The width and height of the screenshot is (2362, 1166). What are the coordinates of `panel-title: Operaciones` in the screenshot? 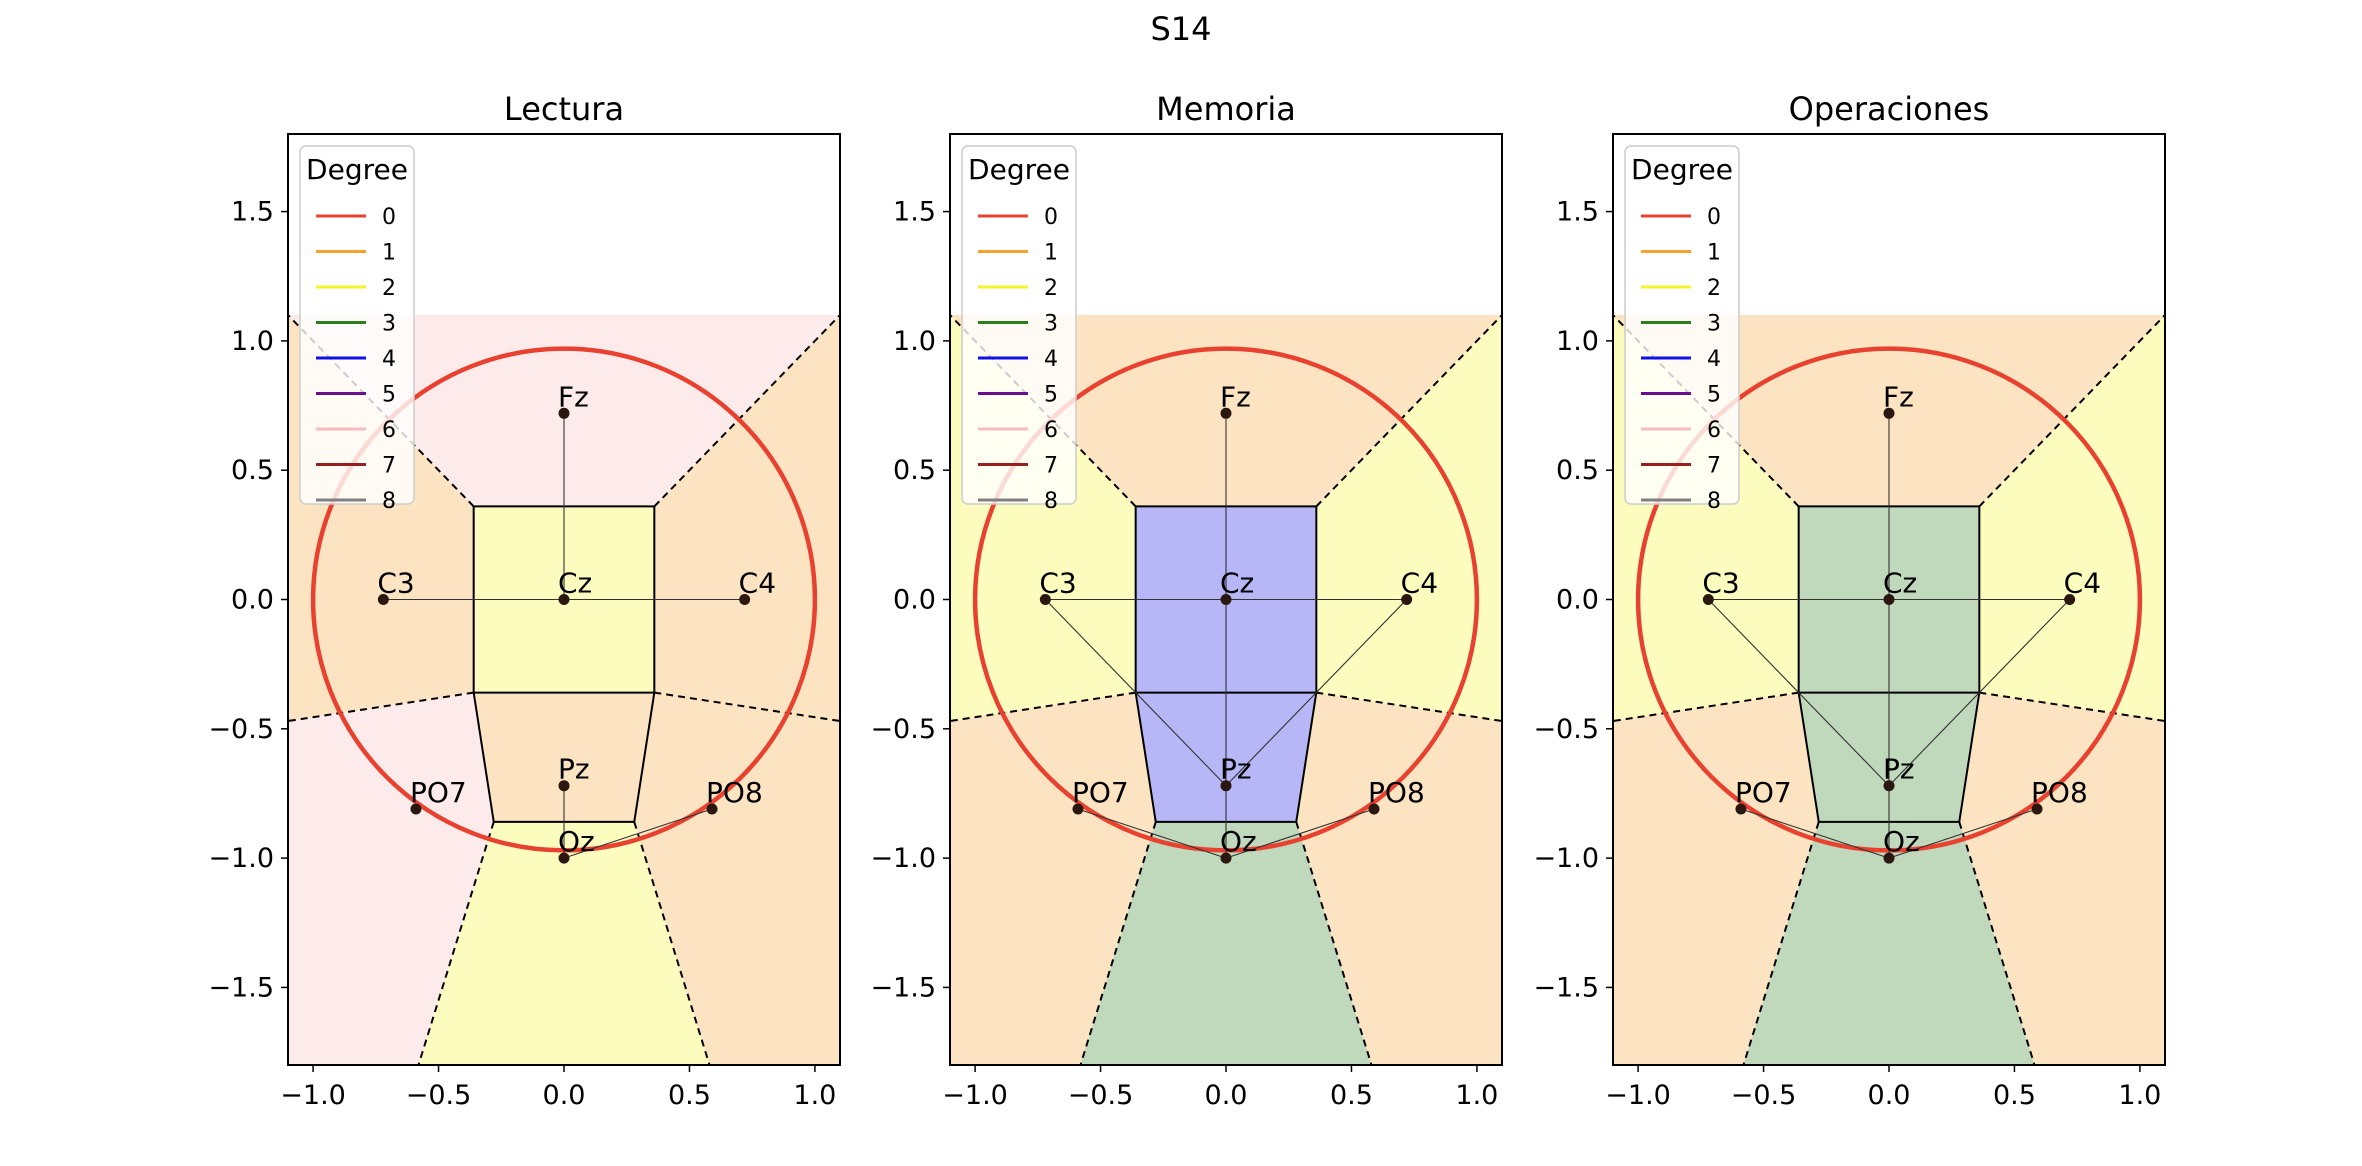 It's located at (1889, 109).